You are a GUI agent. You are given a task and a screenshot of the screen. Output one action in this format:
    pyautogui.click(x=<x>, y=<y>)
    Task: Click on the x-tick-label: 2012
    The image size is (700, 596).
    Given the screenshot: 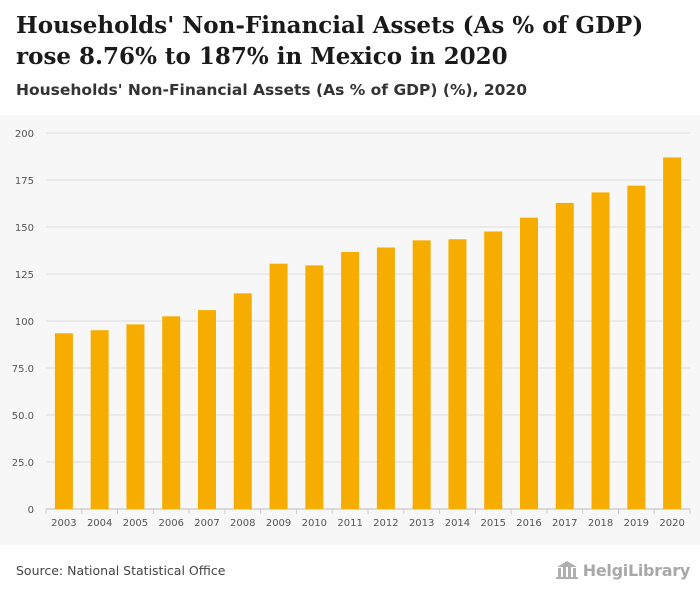 What is the action you would take?
    pyautogui.click(x=385, y=523)
    